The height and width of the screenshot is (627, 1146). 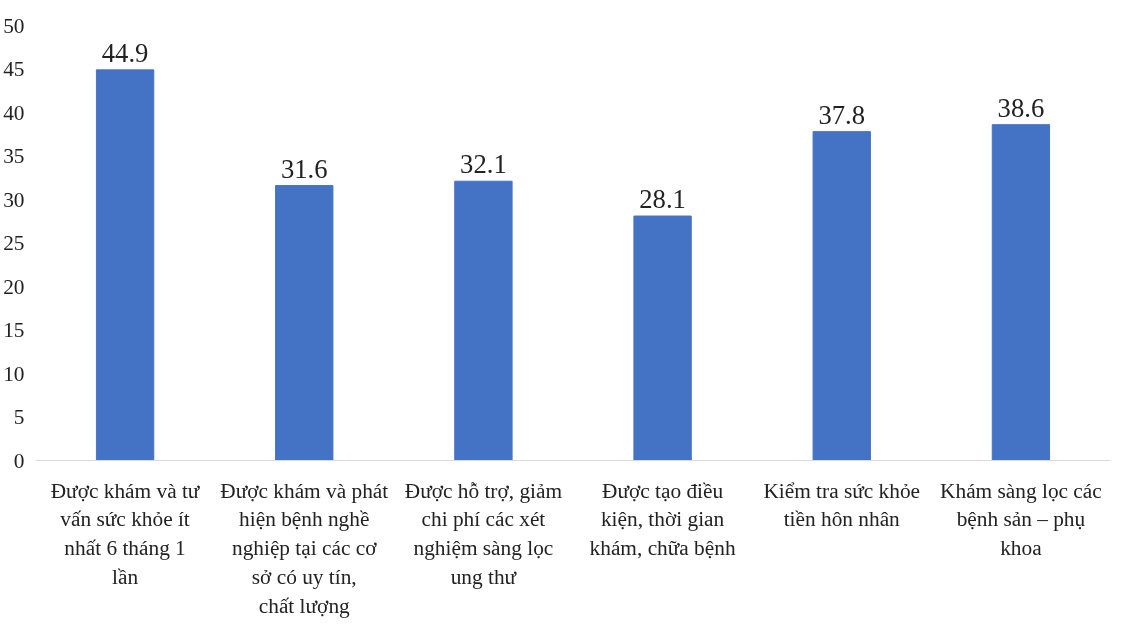 I want to click on data-label: 44.9, so click(x=125, y=52).